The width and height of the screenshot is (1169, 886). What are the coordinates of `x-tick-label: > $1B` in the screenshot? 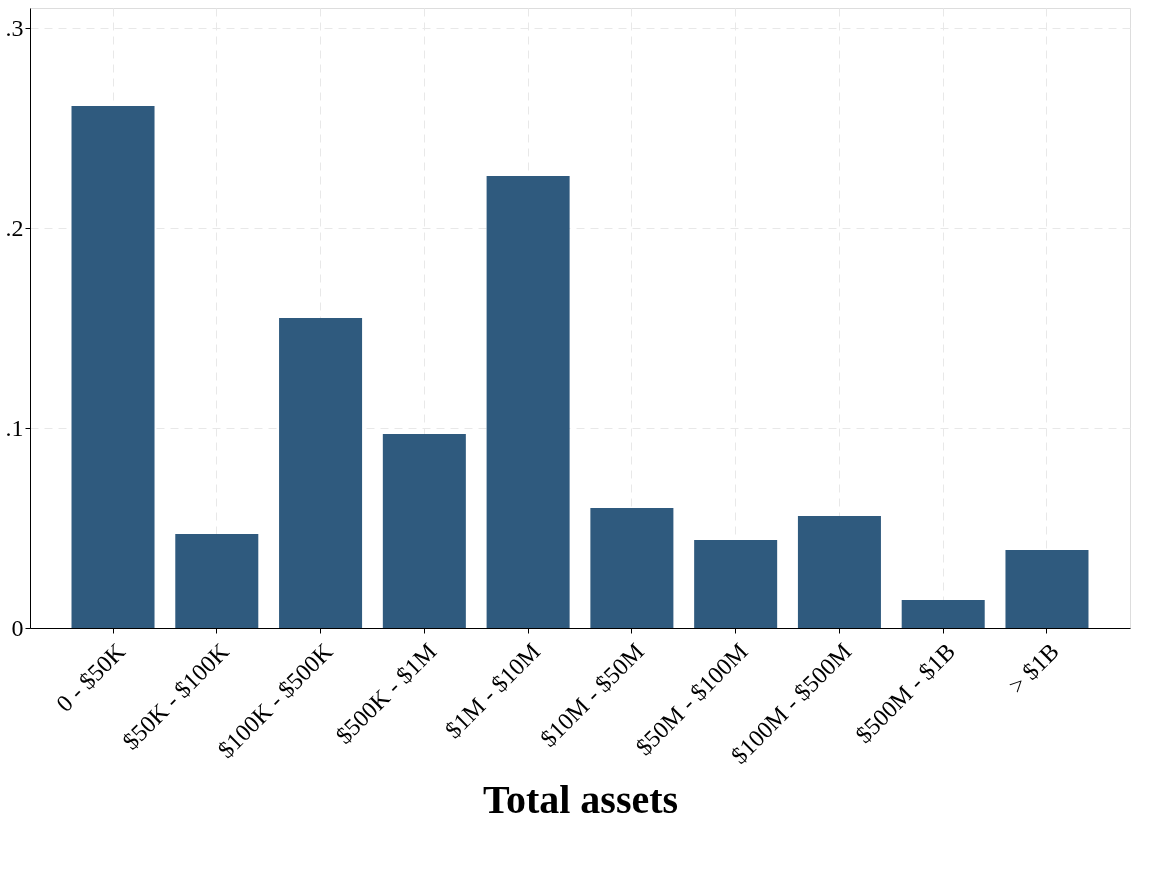 It's located at (1033, 668).